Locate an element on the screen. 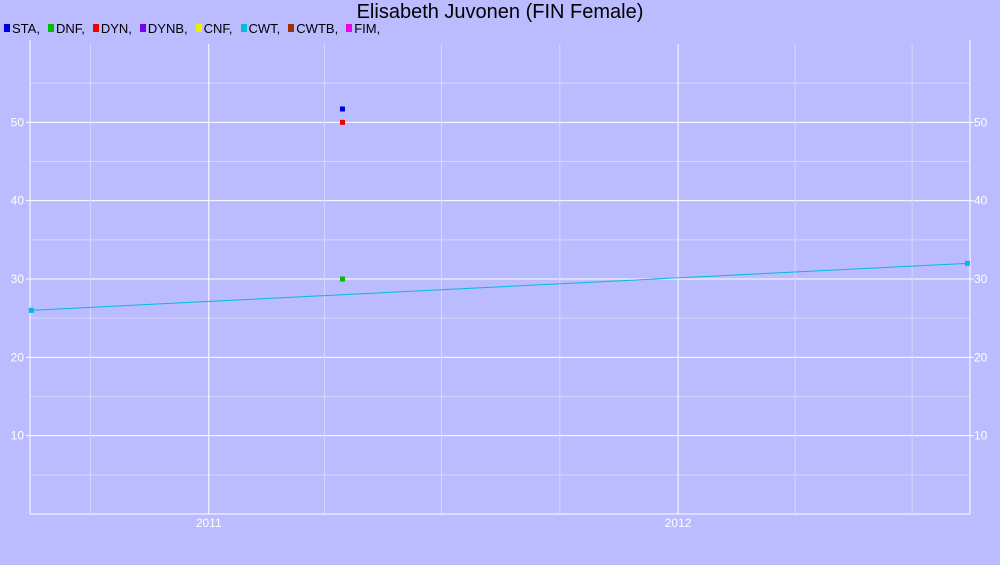 This screenshot has height=565, width=1000. legend: STA, DNF, DYN, DYNB, CNF, CWT, CWTB, FIM, is located at coordinates (196, 28).